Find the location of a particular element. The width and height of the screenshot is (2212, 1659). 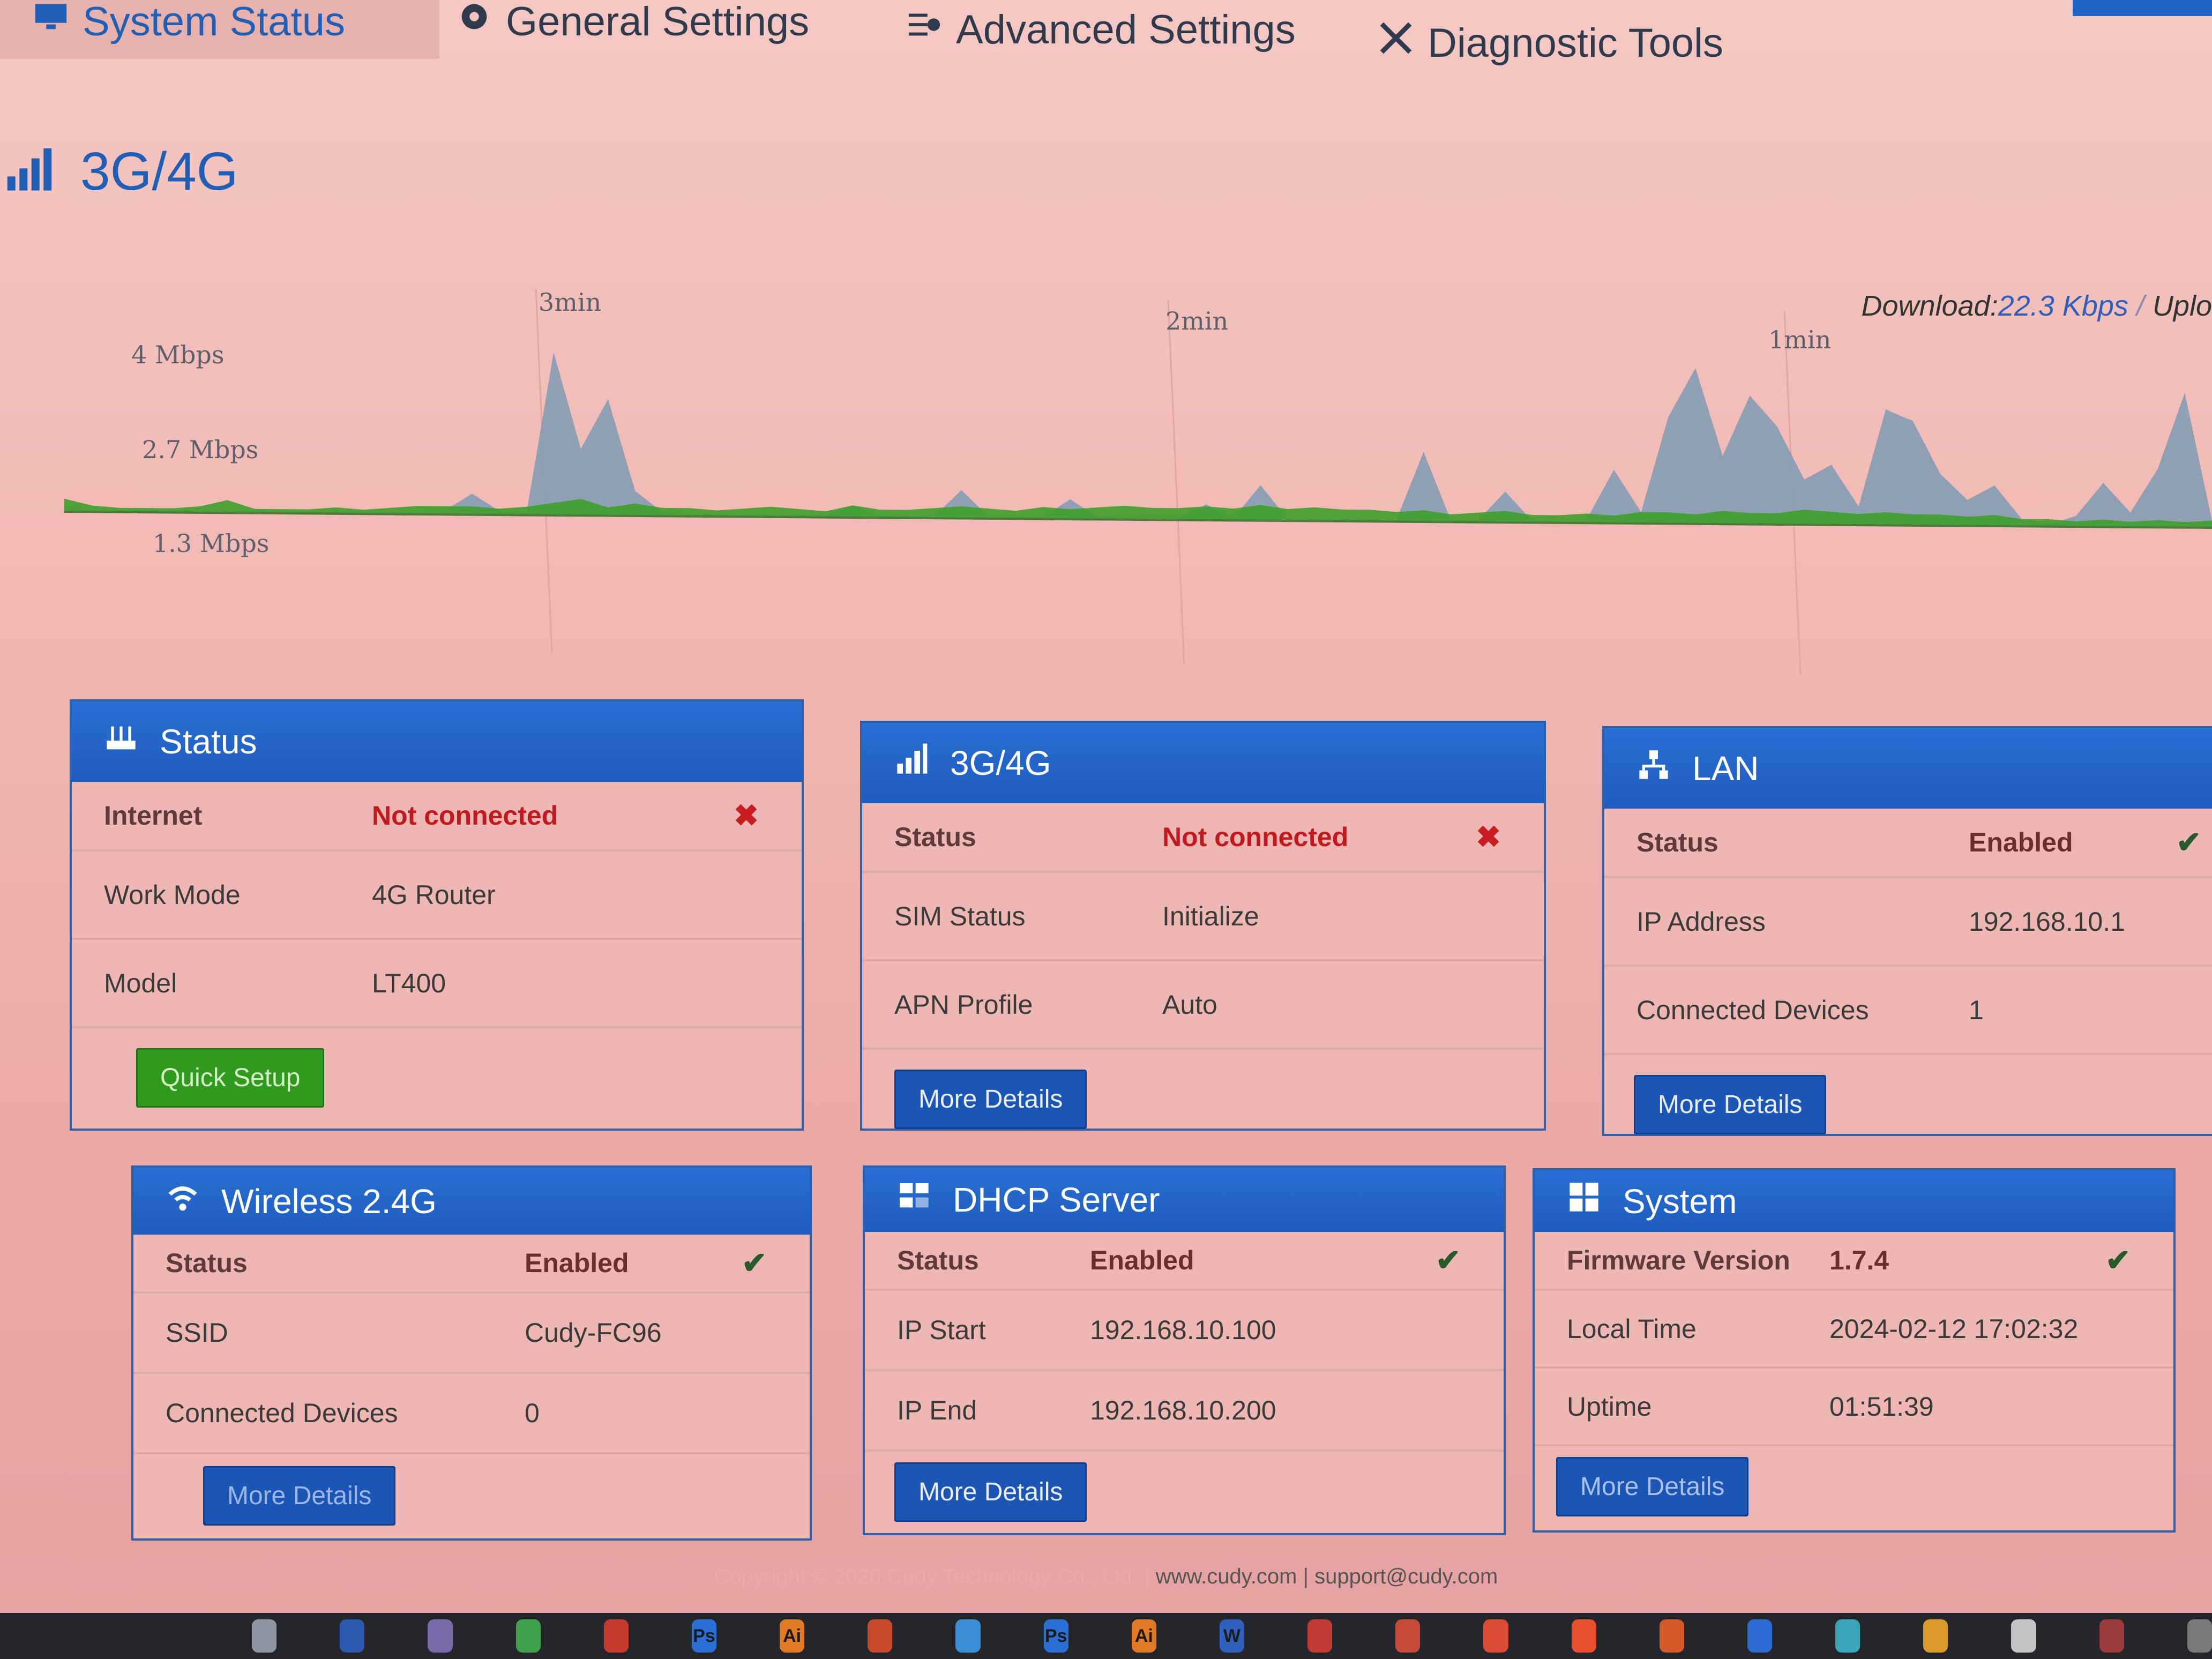

pdf-icon is located at coordinates (616, 1636).